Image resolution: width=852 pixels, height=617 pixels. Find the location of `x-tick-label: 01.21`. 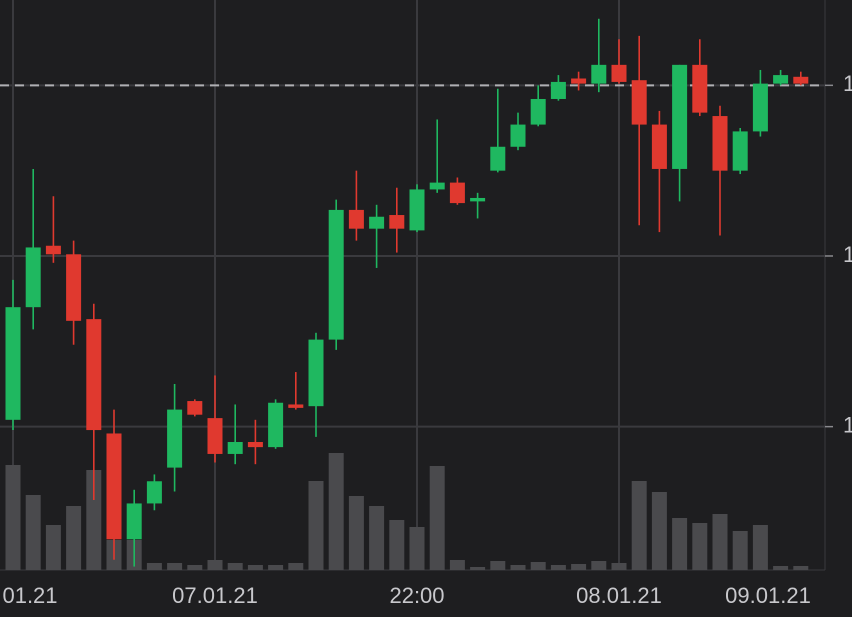

x-tick-label: 01.21 is located at coordinates (29, 595).